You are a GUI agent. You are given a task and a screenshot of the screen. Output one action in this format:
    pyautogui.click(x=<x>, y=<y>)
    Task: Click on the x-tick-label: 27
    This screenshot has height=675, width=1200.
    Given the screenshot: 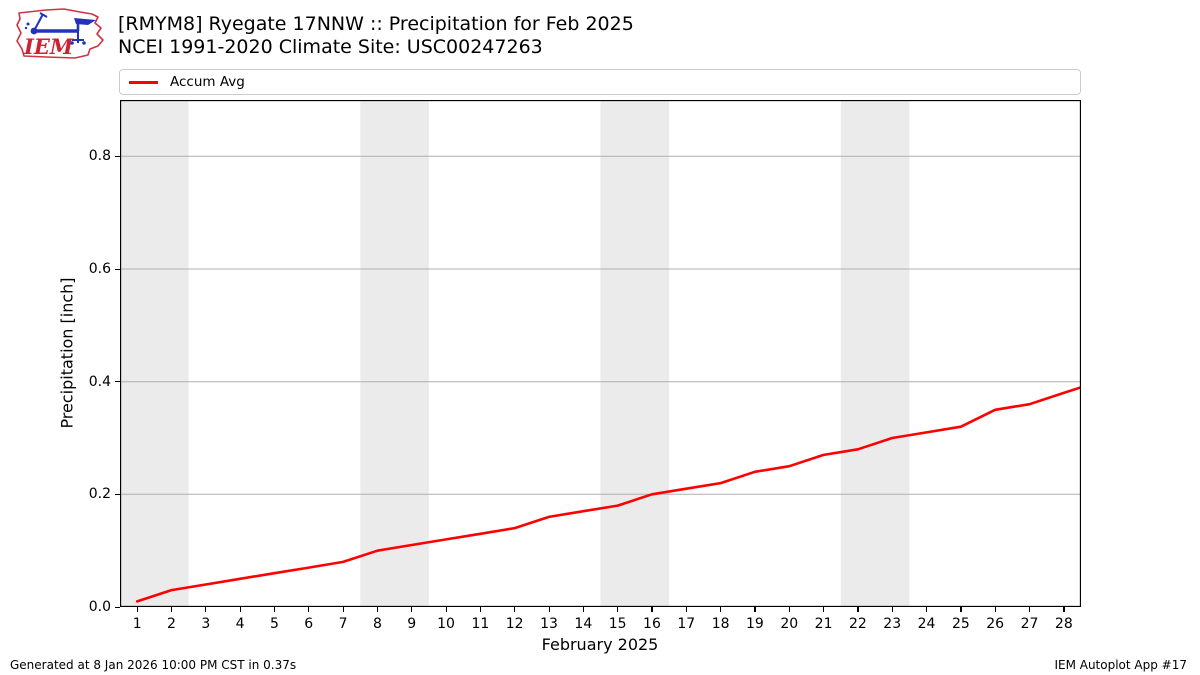 What is the action you would take?
    pyautogui.click(x=1029, y=624)
    